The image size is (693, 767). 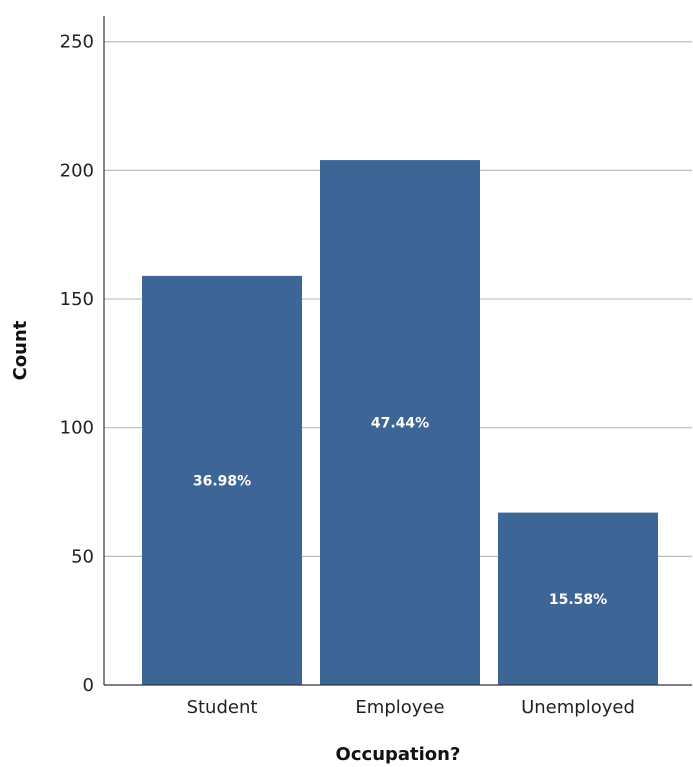 What do you see at coordinates (398, 754) in the screenshot?
I see `x-axis-title: Occupation?` at bounding box center [398, 754].